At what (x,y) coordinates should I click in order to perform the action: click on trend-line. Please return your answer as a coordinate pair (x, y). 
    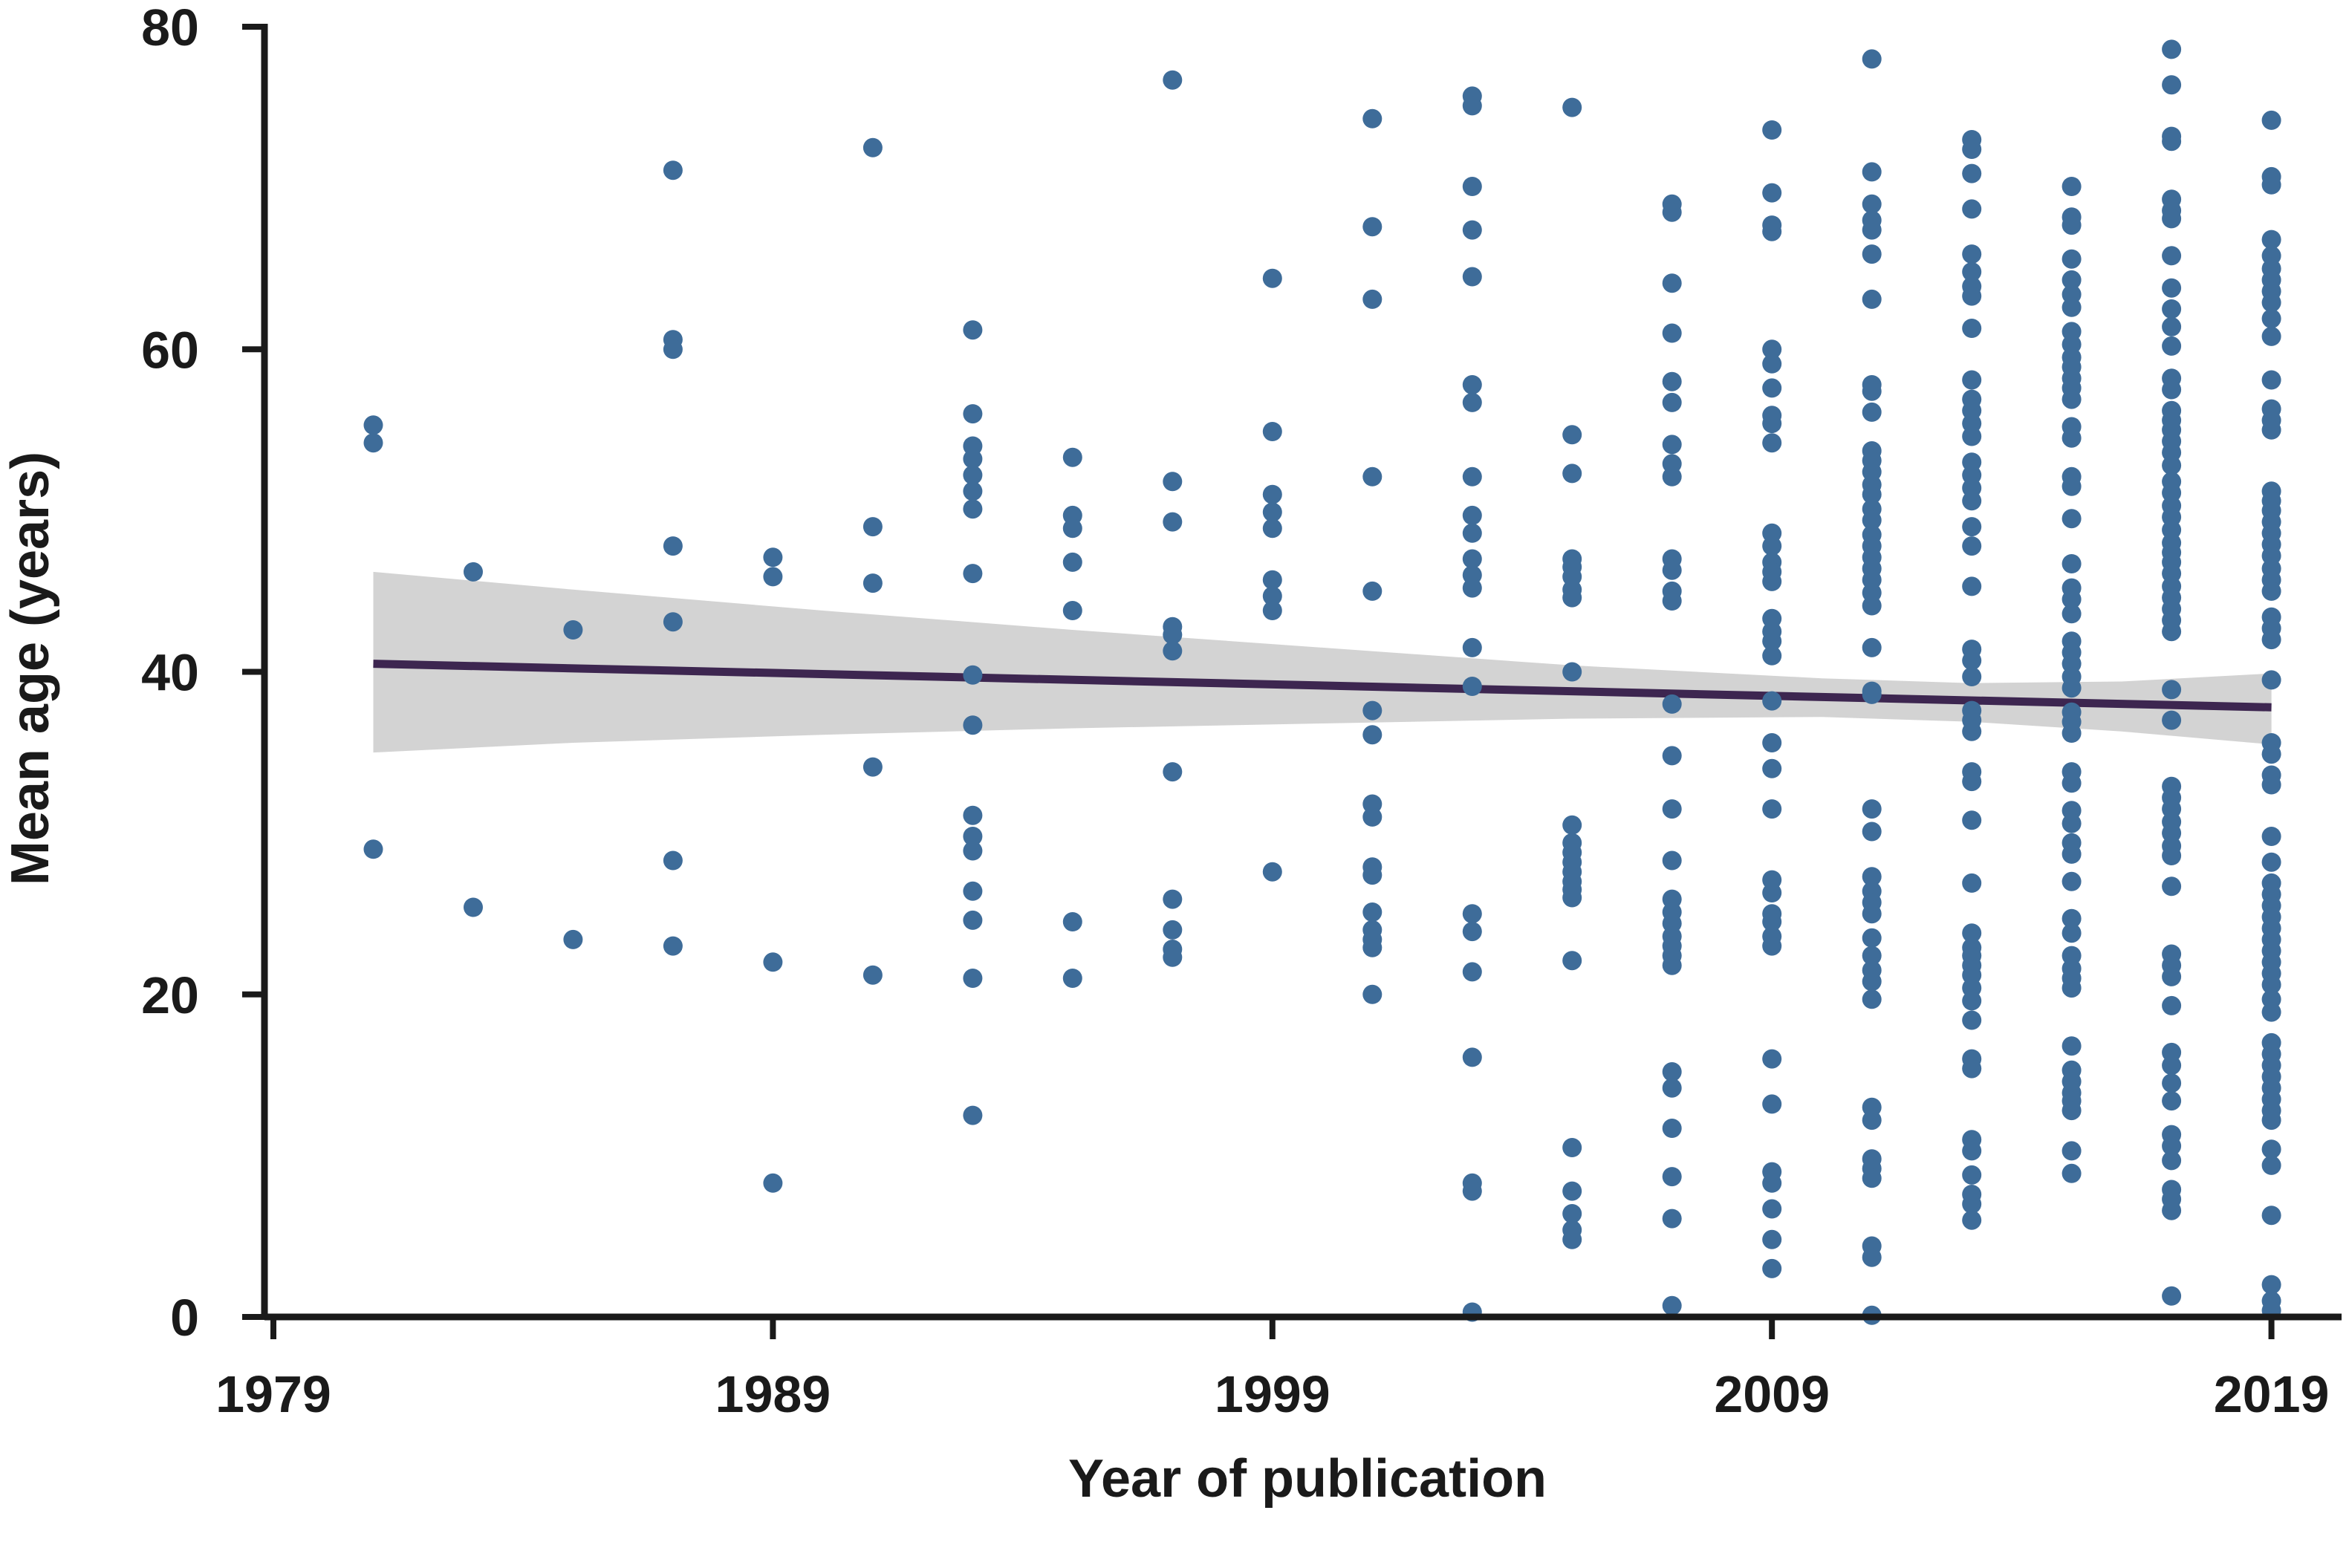
    Looking at the image, I should click on (1322, 686).